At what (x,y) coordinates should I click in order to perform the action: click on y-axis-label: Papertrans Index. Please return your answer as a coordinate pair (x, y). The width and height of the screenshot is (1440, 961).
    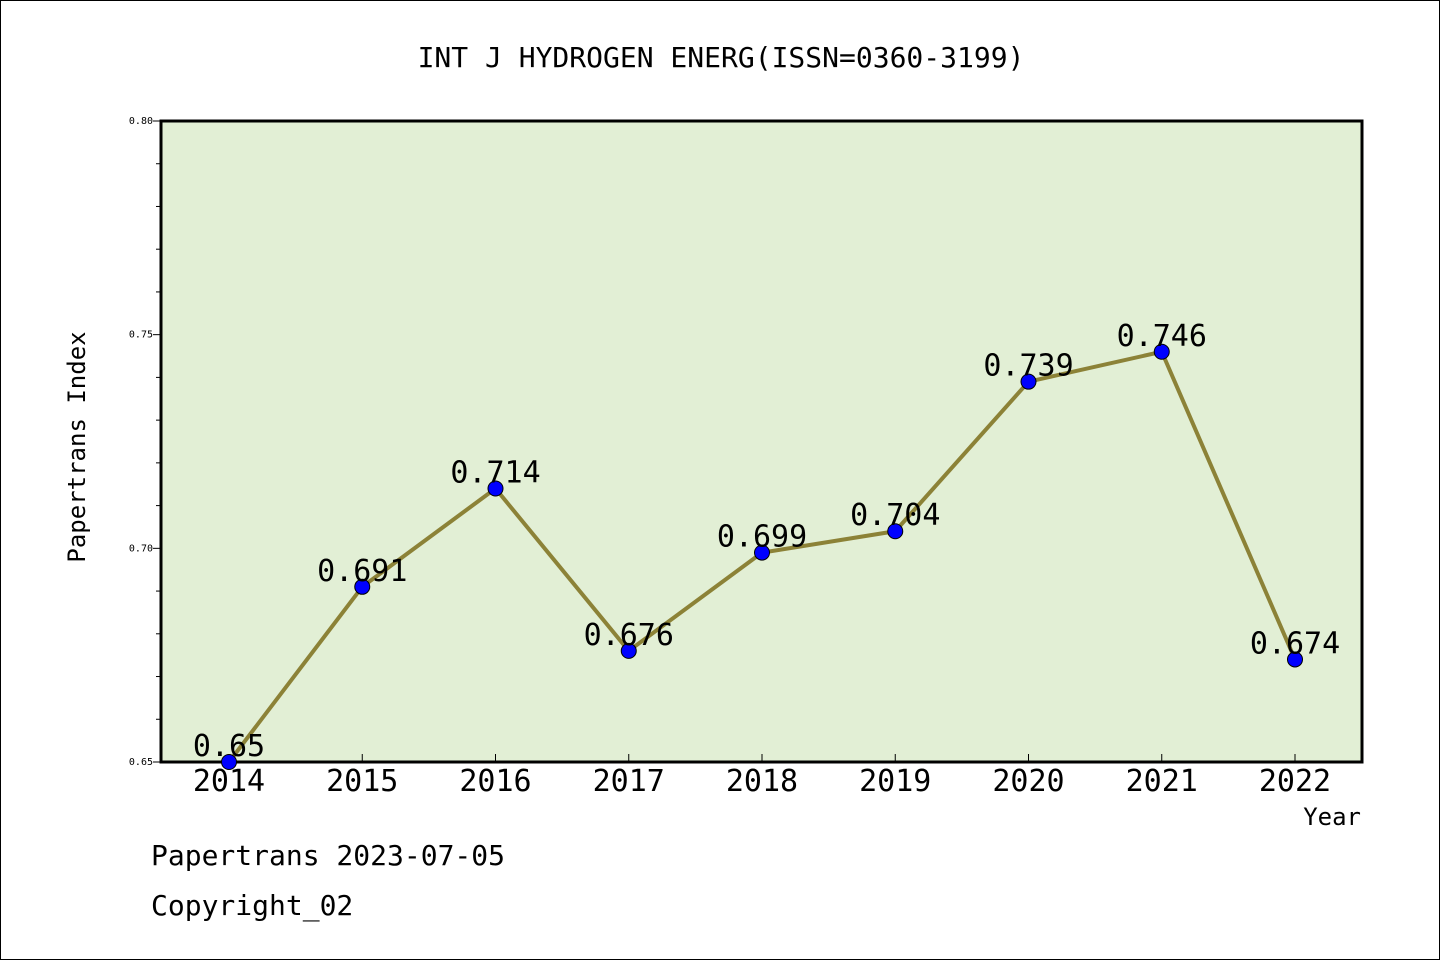
    Looking at the image, I should click on (77, 446).